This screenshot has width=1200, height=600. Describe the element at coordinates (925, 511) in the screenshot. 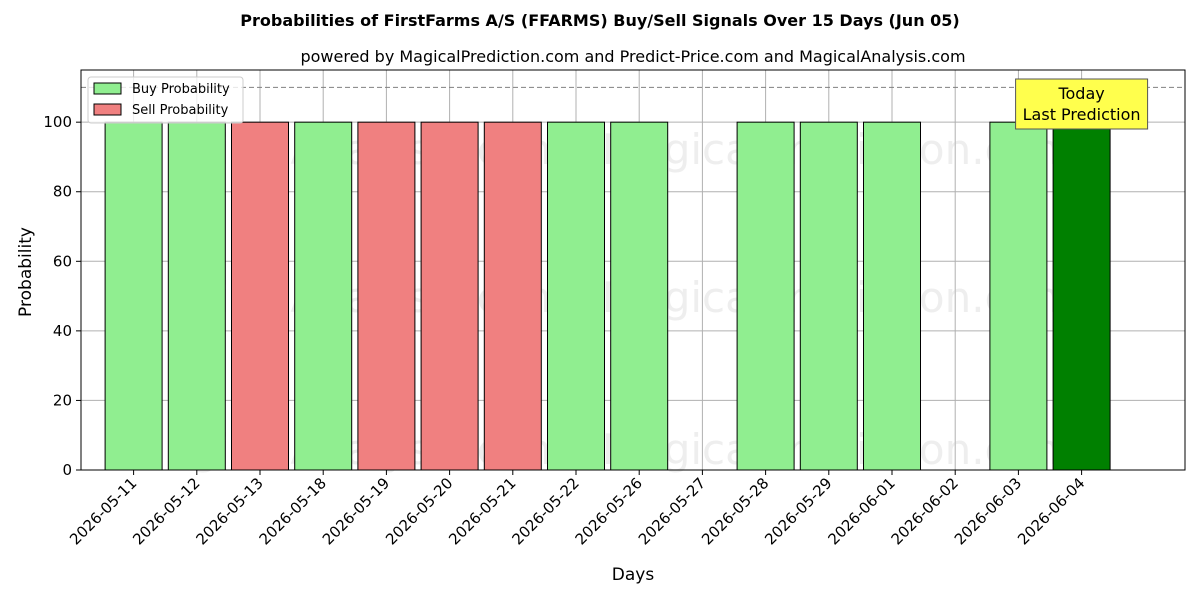

I see `x-tick-label: 2026-06-02` at that location.